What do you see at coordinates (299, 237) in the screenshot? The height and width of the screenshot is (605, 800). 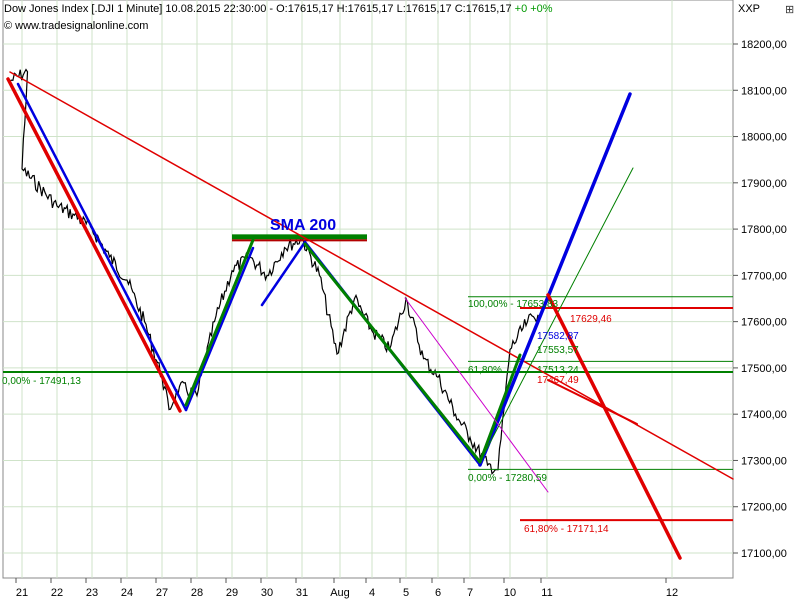 I see `sma200-bar-green` at bounding box center [299, 237].